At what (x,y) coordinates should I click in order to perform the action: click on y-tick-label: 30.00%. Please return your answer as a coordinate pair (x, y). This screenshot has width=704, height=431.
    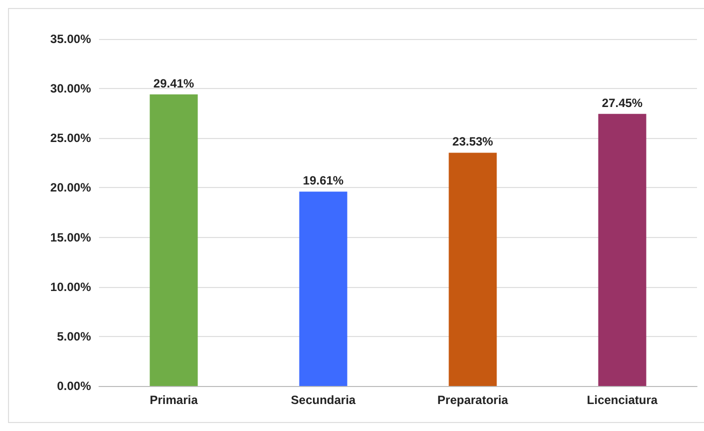
    Looking at the image, I should click on (71, 89).